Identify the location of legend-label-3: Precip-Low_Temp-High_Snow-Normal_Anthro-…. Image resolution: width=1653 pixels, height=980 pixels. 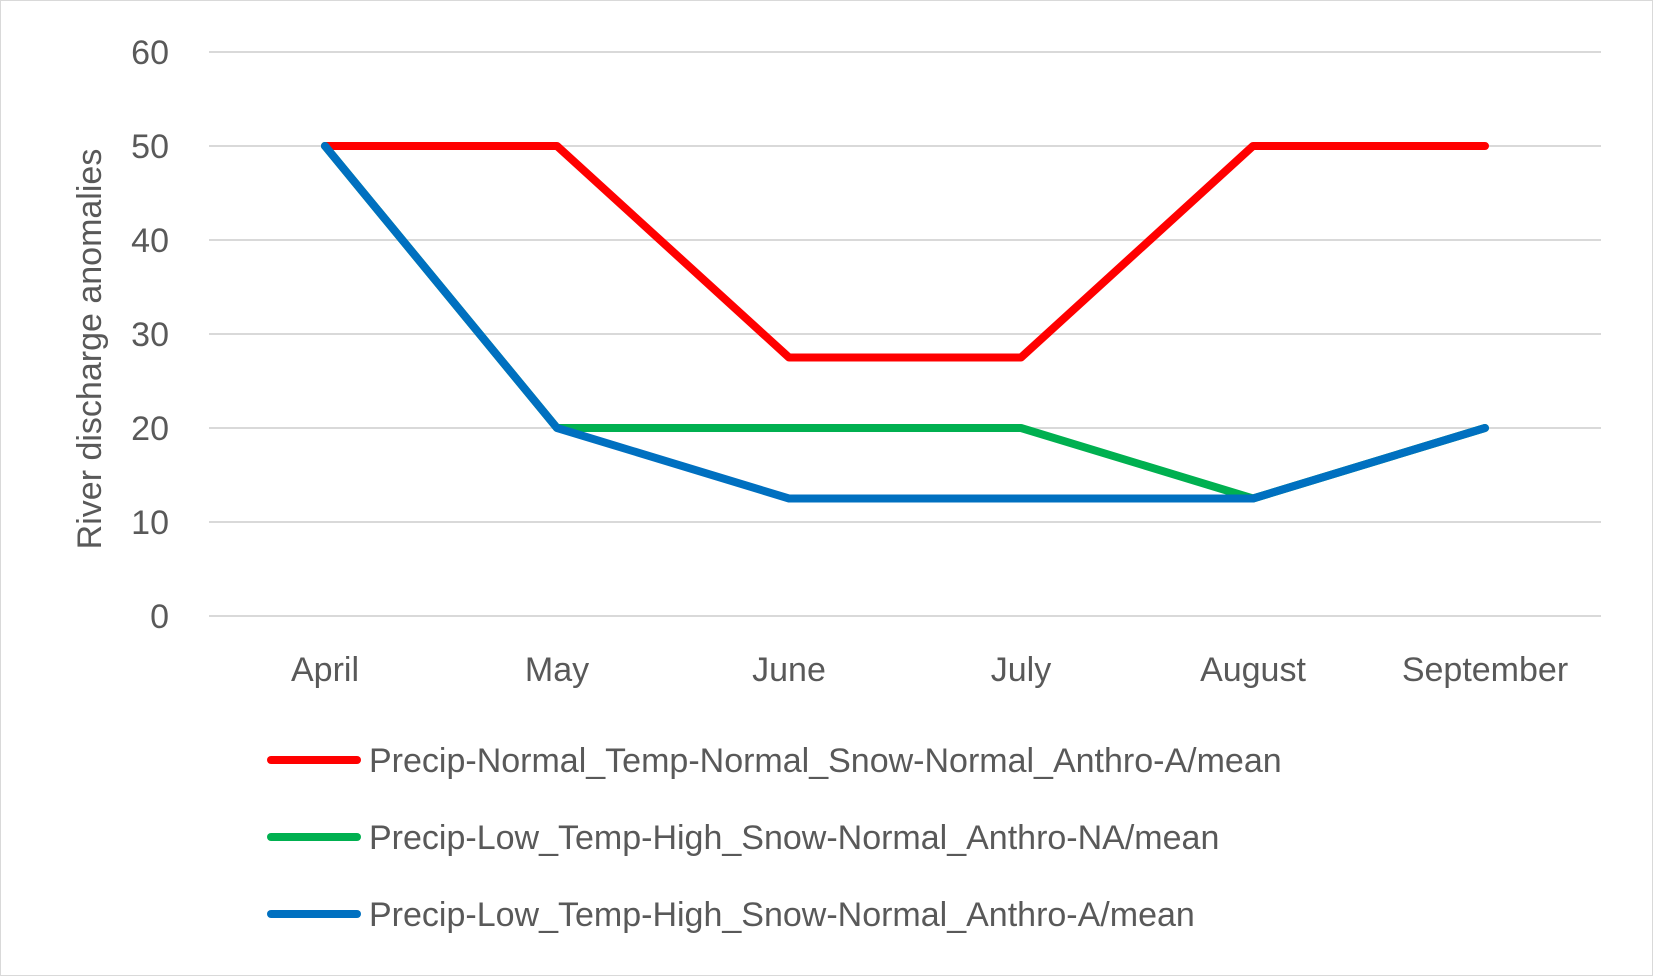
(782, 915).